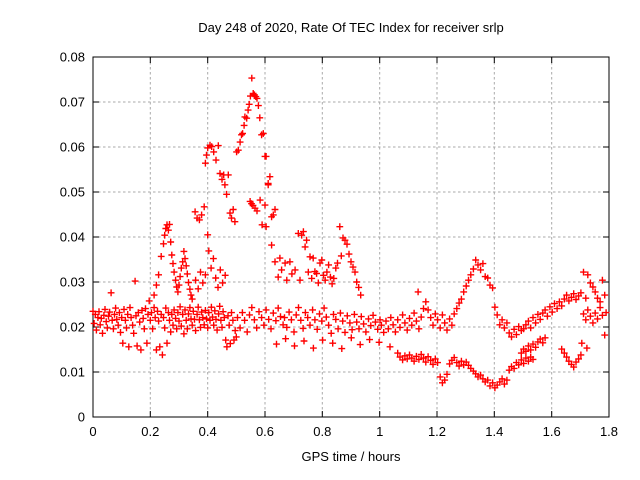 The height and width of the screenshot is (480, 640). Describe the element at coordinates (494, 431) in the screenshot. I see `x-tick-label: 1.4` at that location.